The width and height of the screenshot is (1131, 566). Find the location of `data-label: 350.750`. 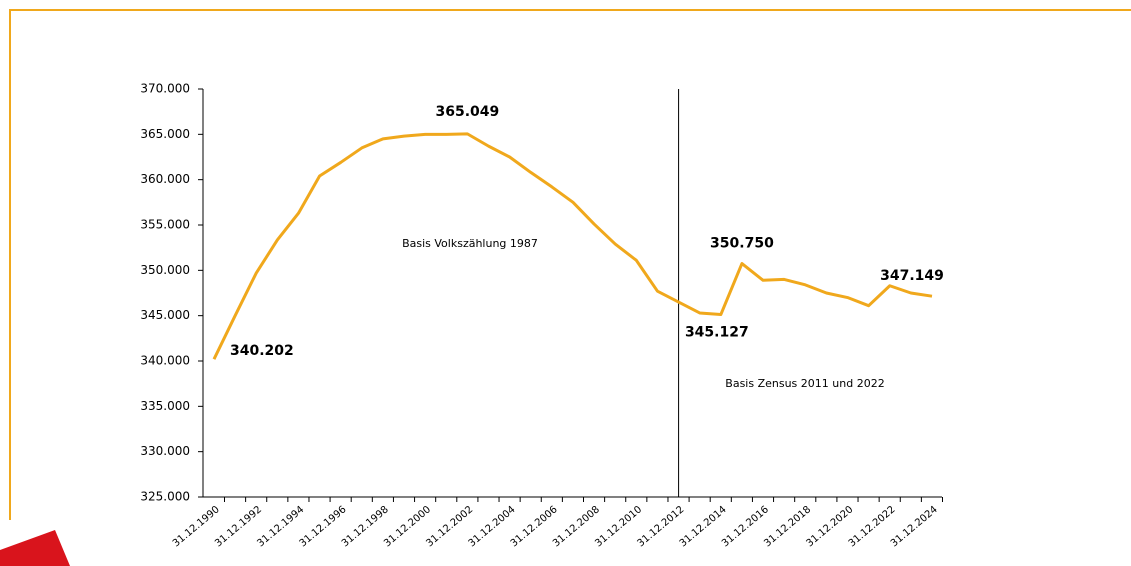

data-label: 350.750 is located at coordinates (742, 244).